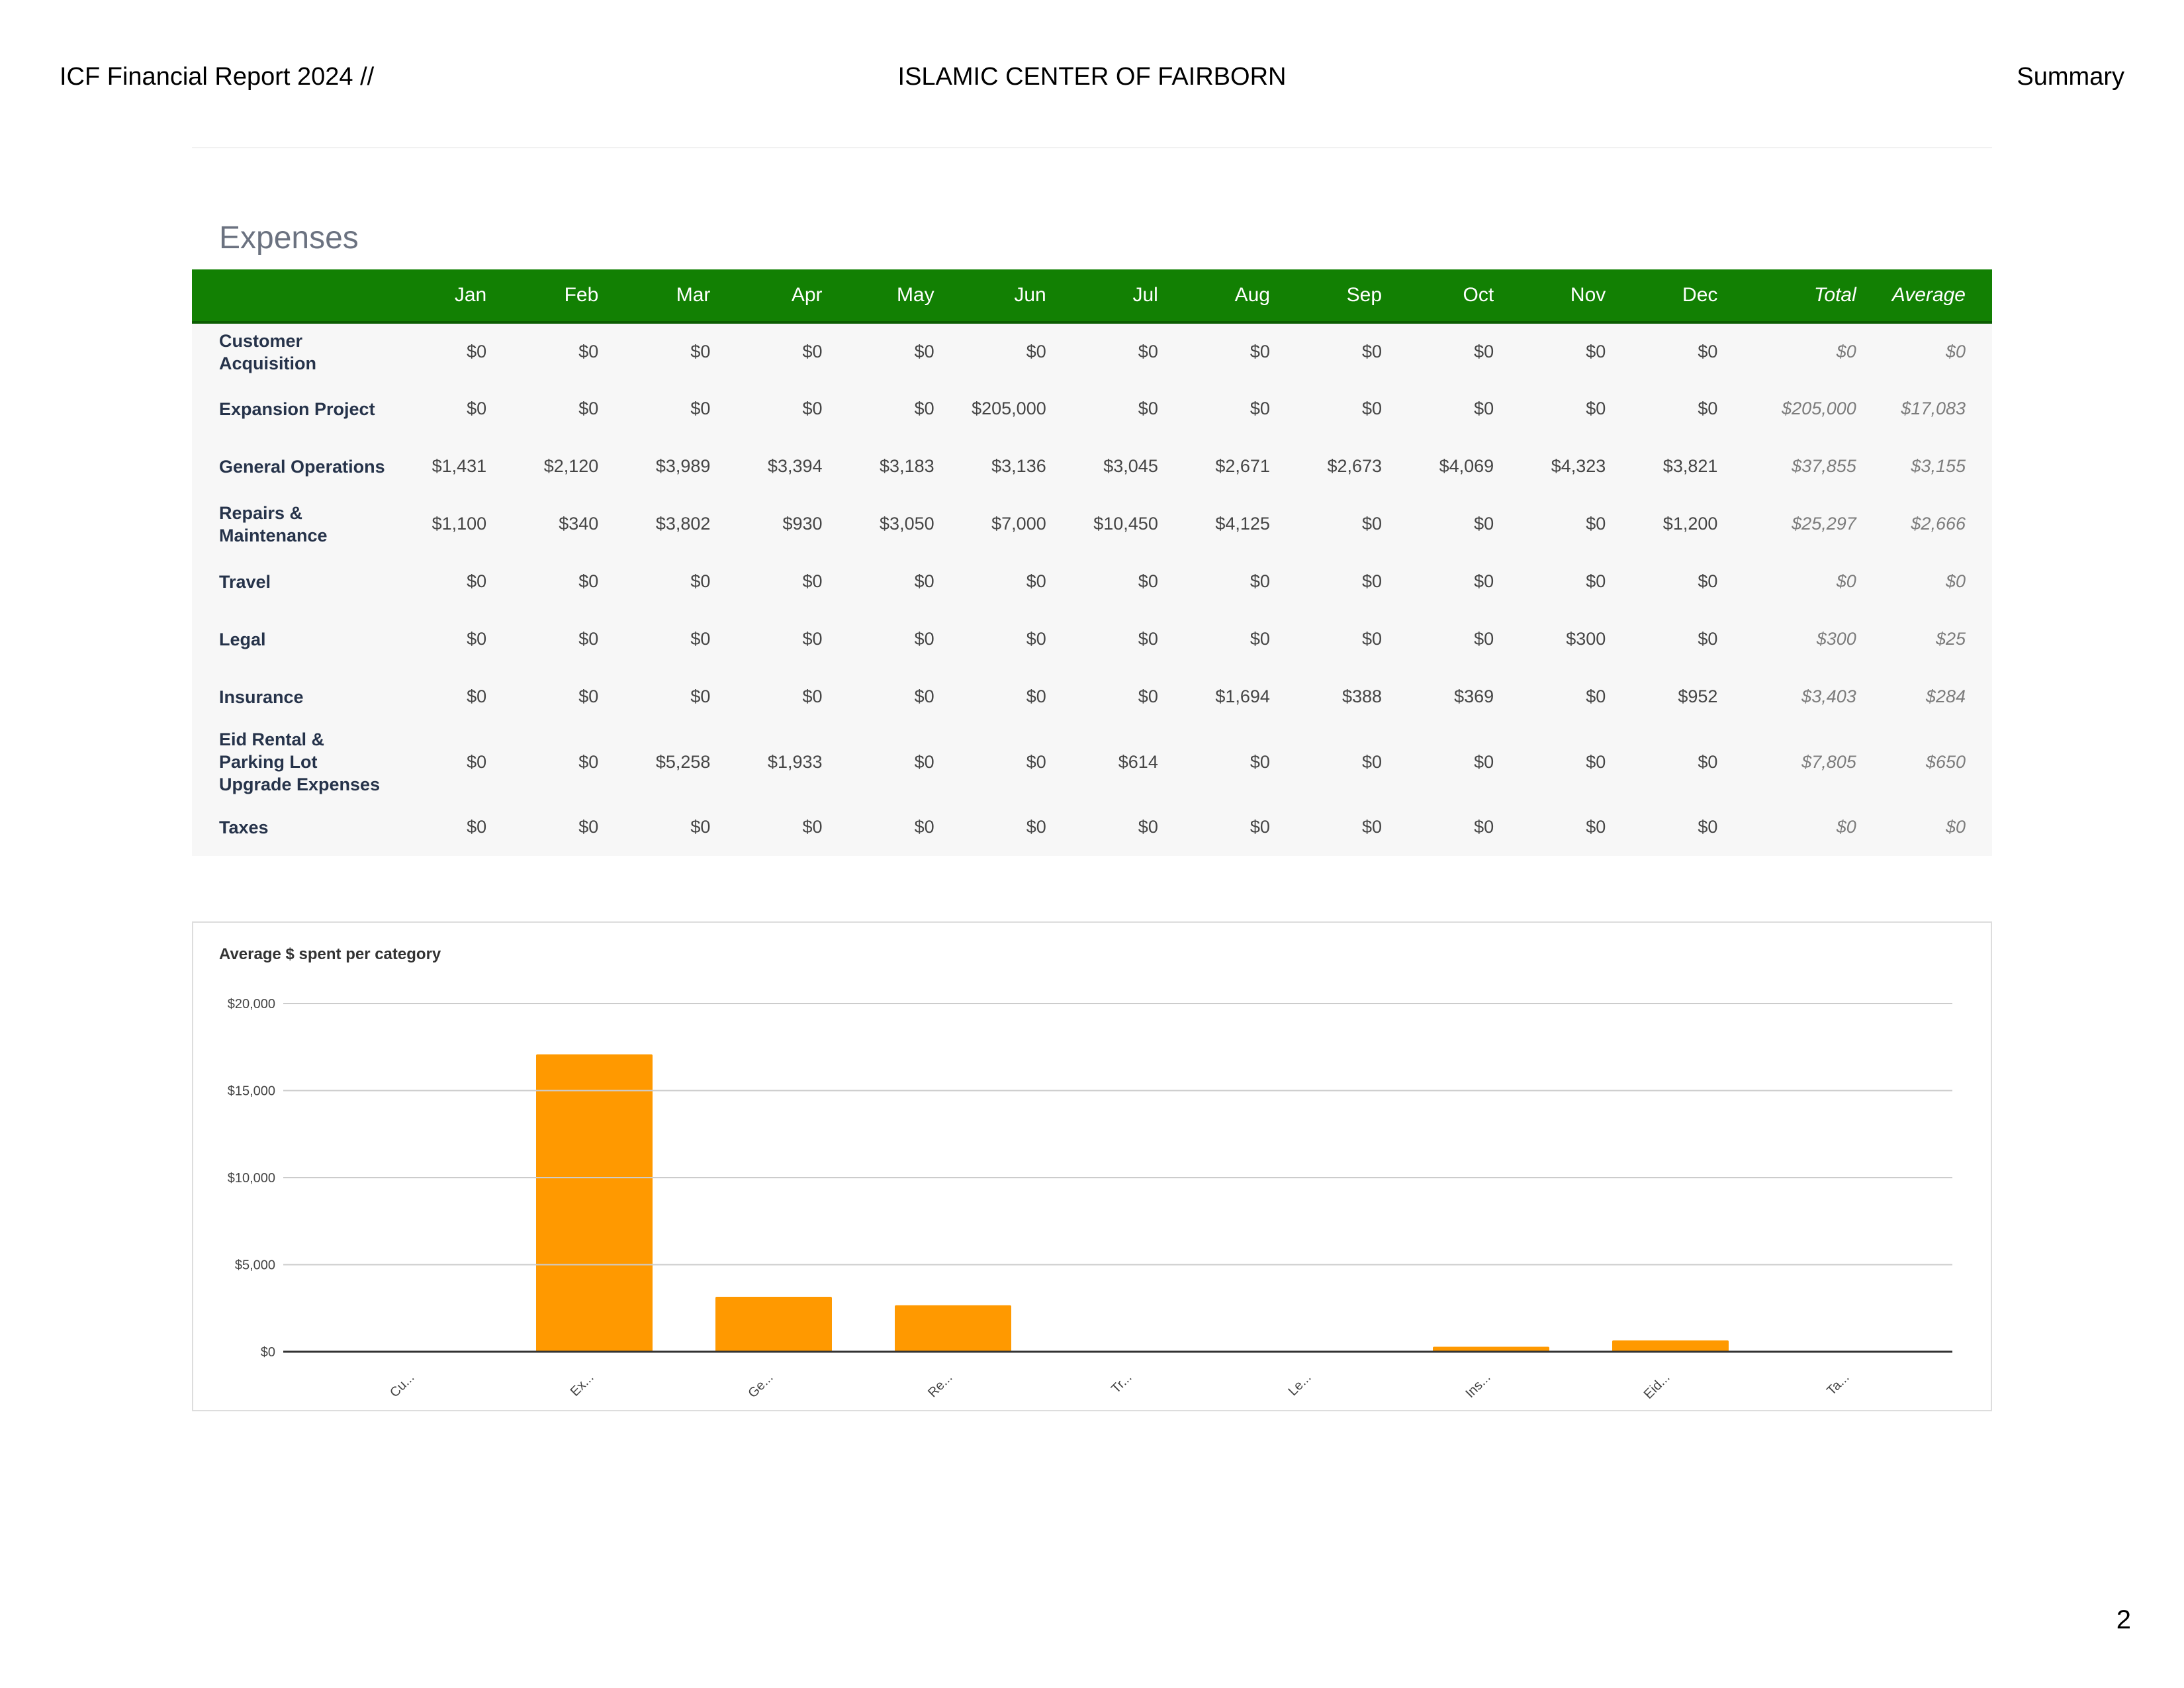  Describe the element at coordinates (268, 1352) in the screenshot. I see `y-tick-label: $0` at that location.